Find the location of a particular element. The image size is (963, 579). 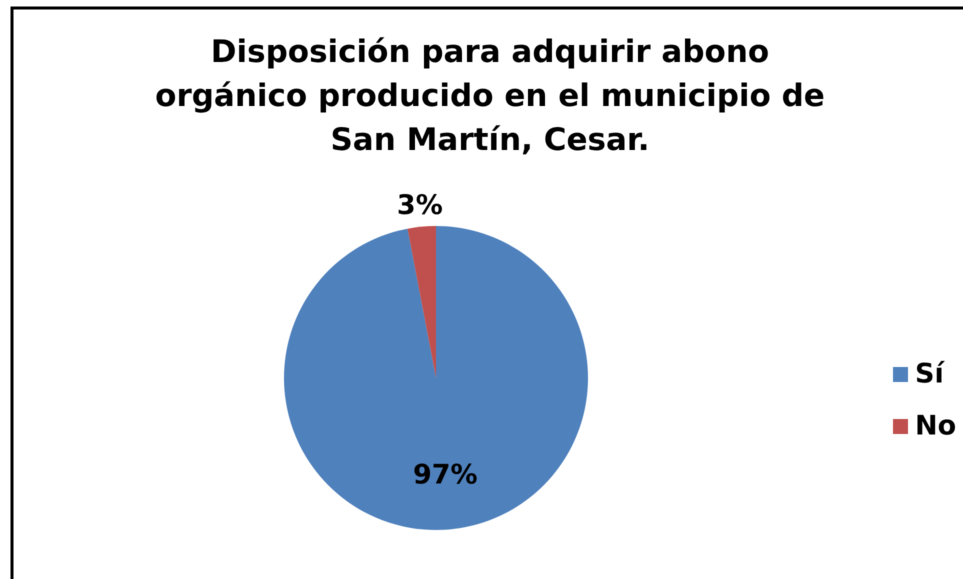

chart-title: Disposición para adquirir abono orgánico producido en el municipio de San Martín, Cesar. is located at coordinates (490, 96).